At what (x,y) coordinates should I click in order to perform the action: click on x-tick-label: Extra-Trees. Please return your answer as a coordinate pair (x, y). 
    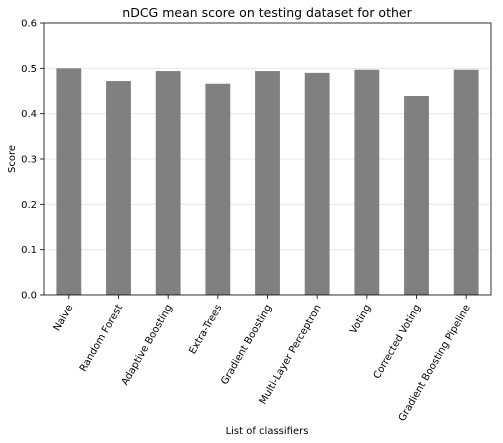
    Looking at the image, I should click on (205, 329).